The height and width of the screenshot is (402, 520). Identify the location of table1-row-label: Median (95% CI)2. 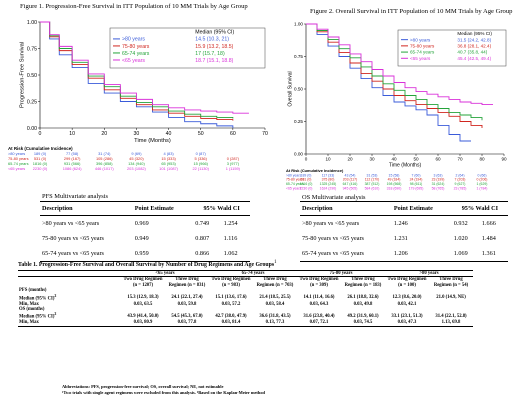
(69, 298).